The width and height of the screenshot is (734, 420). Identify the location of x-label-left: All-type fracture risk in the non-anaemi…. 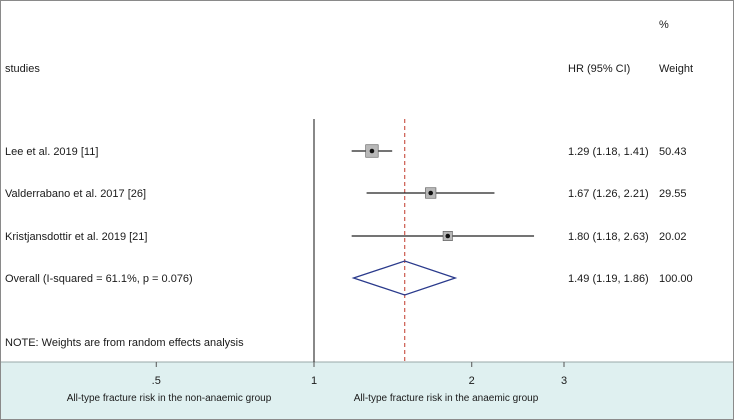
(169, 398).